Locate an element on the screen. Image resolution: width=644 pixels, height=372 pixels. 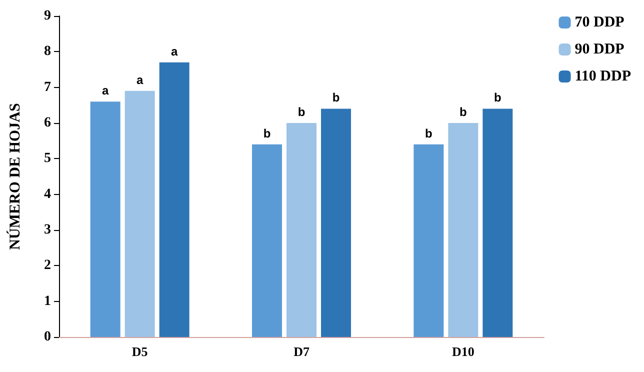
y-tick-label: 5 is located at coordinates (47, 158).